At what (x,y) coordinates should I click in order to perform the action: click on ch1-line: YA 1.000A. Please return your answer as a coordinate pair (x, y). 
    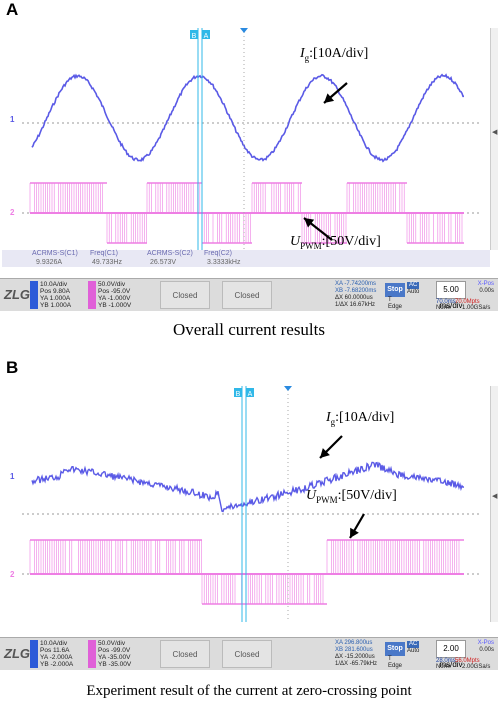
    Looking at the image, I should click on (55, 298).